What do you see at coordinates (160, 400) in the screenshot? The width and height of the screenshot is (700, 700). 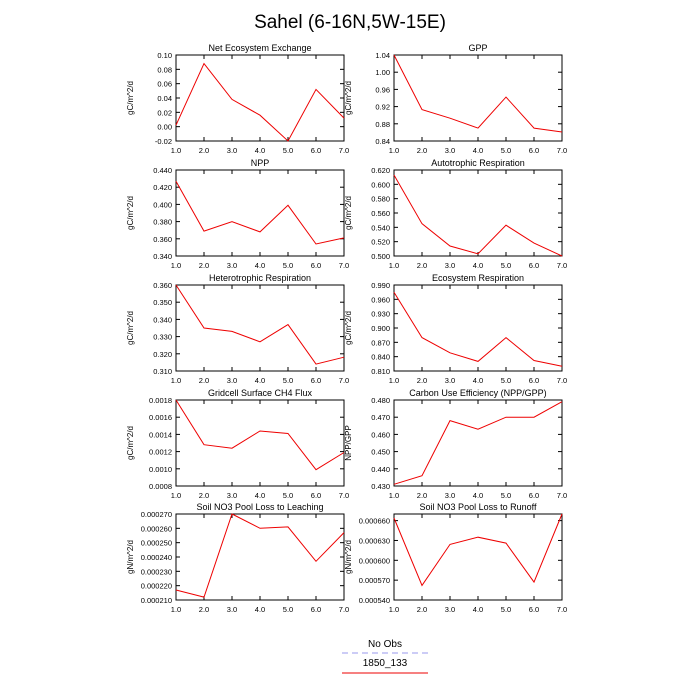 I see `y-tick-label: 0.0018` at bounding box center [160, 400].